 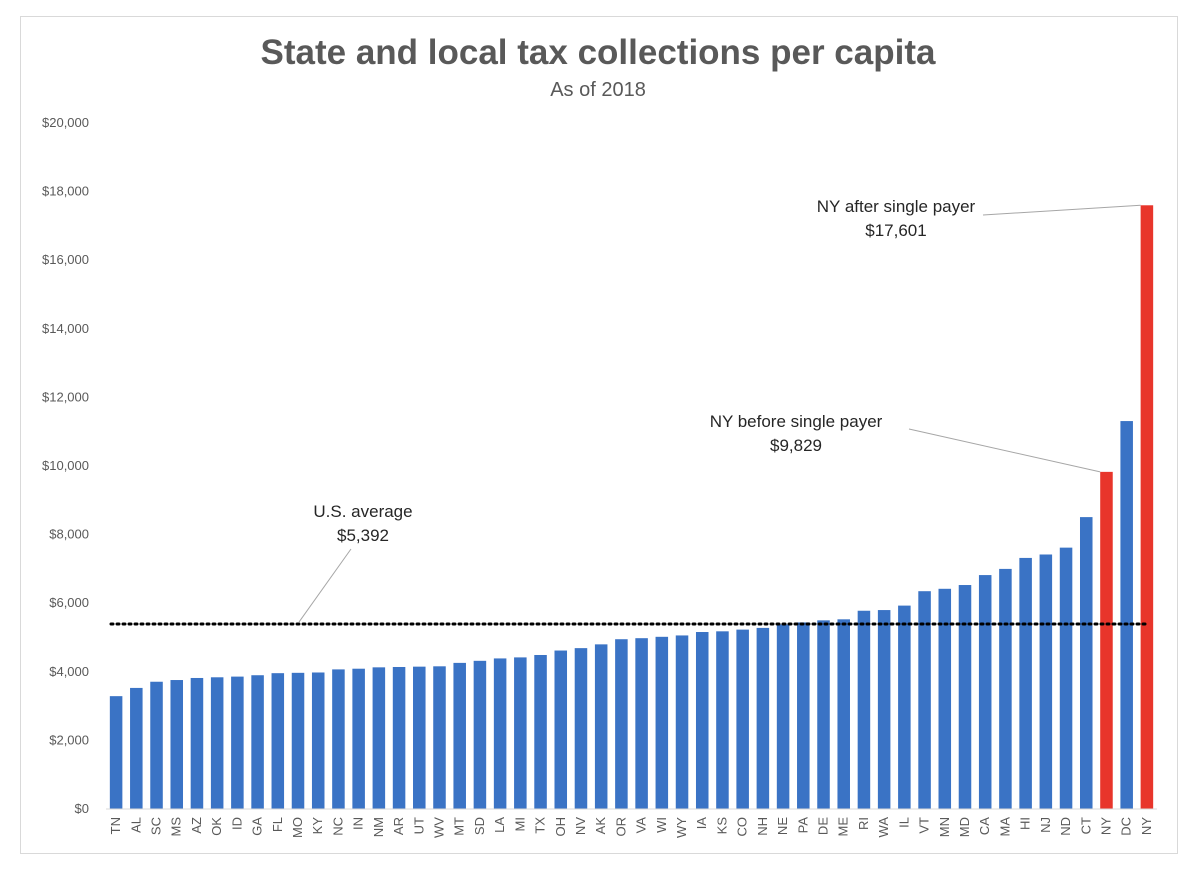 What do you see at coordinates (362, 511) in the screenshot?
I see `us-average-label: U.S. average` at bounding box center [362, 511].